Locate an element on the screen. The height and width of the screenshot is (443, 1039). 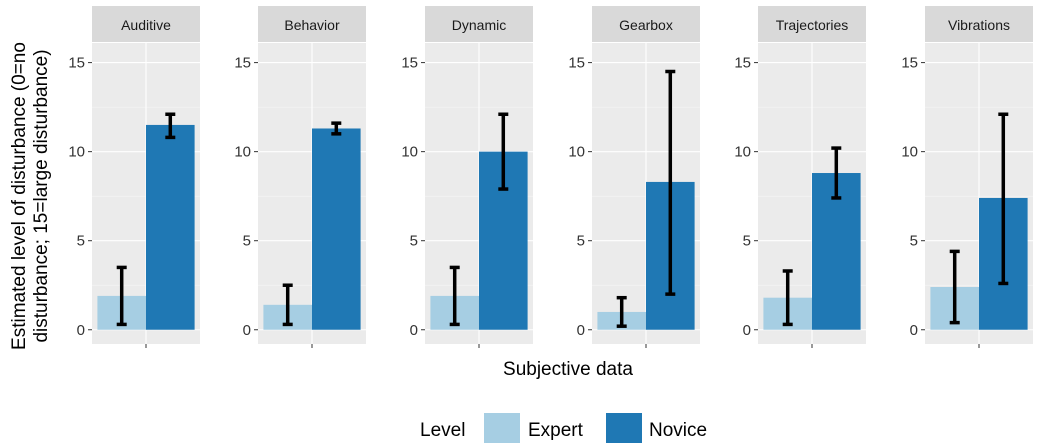
legend: Level Expert Novice is located at coordinates (563, 428).